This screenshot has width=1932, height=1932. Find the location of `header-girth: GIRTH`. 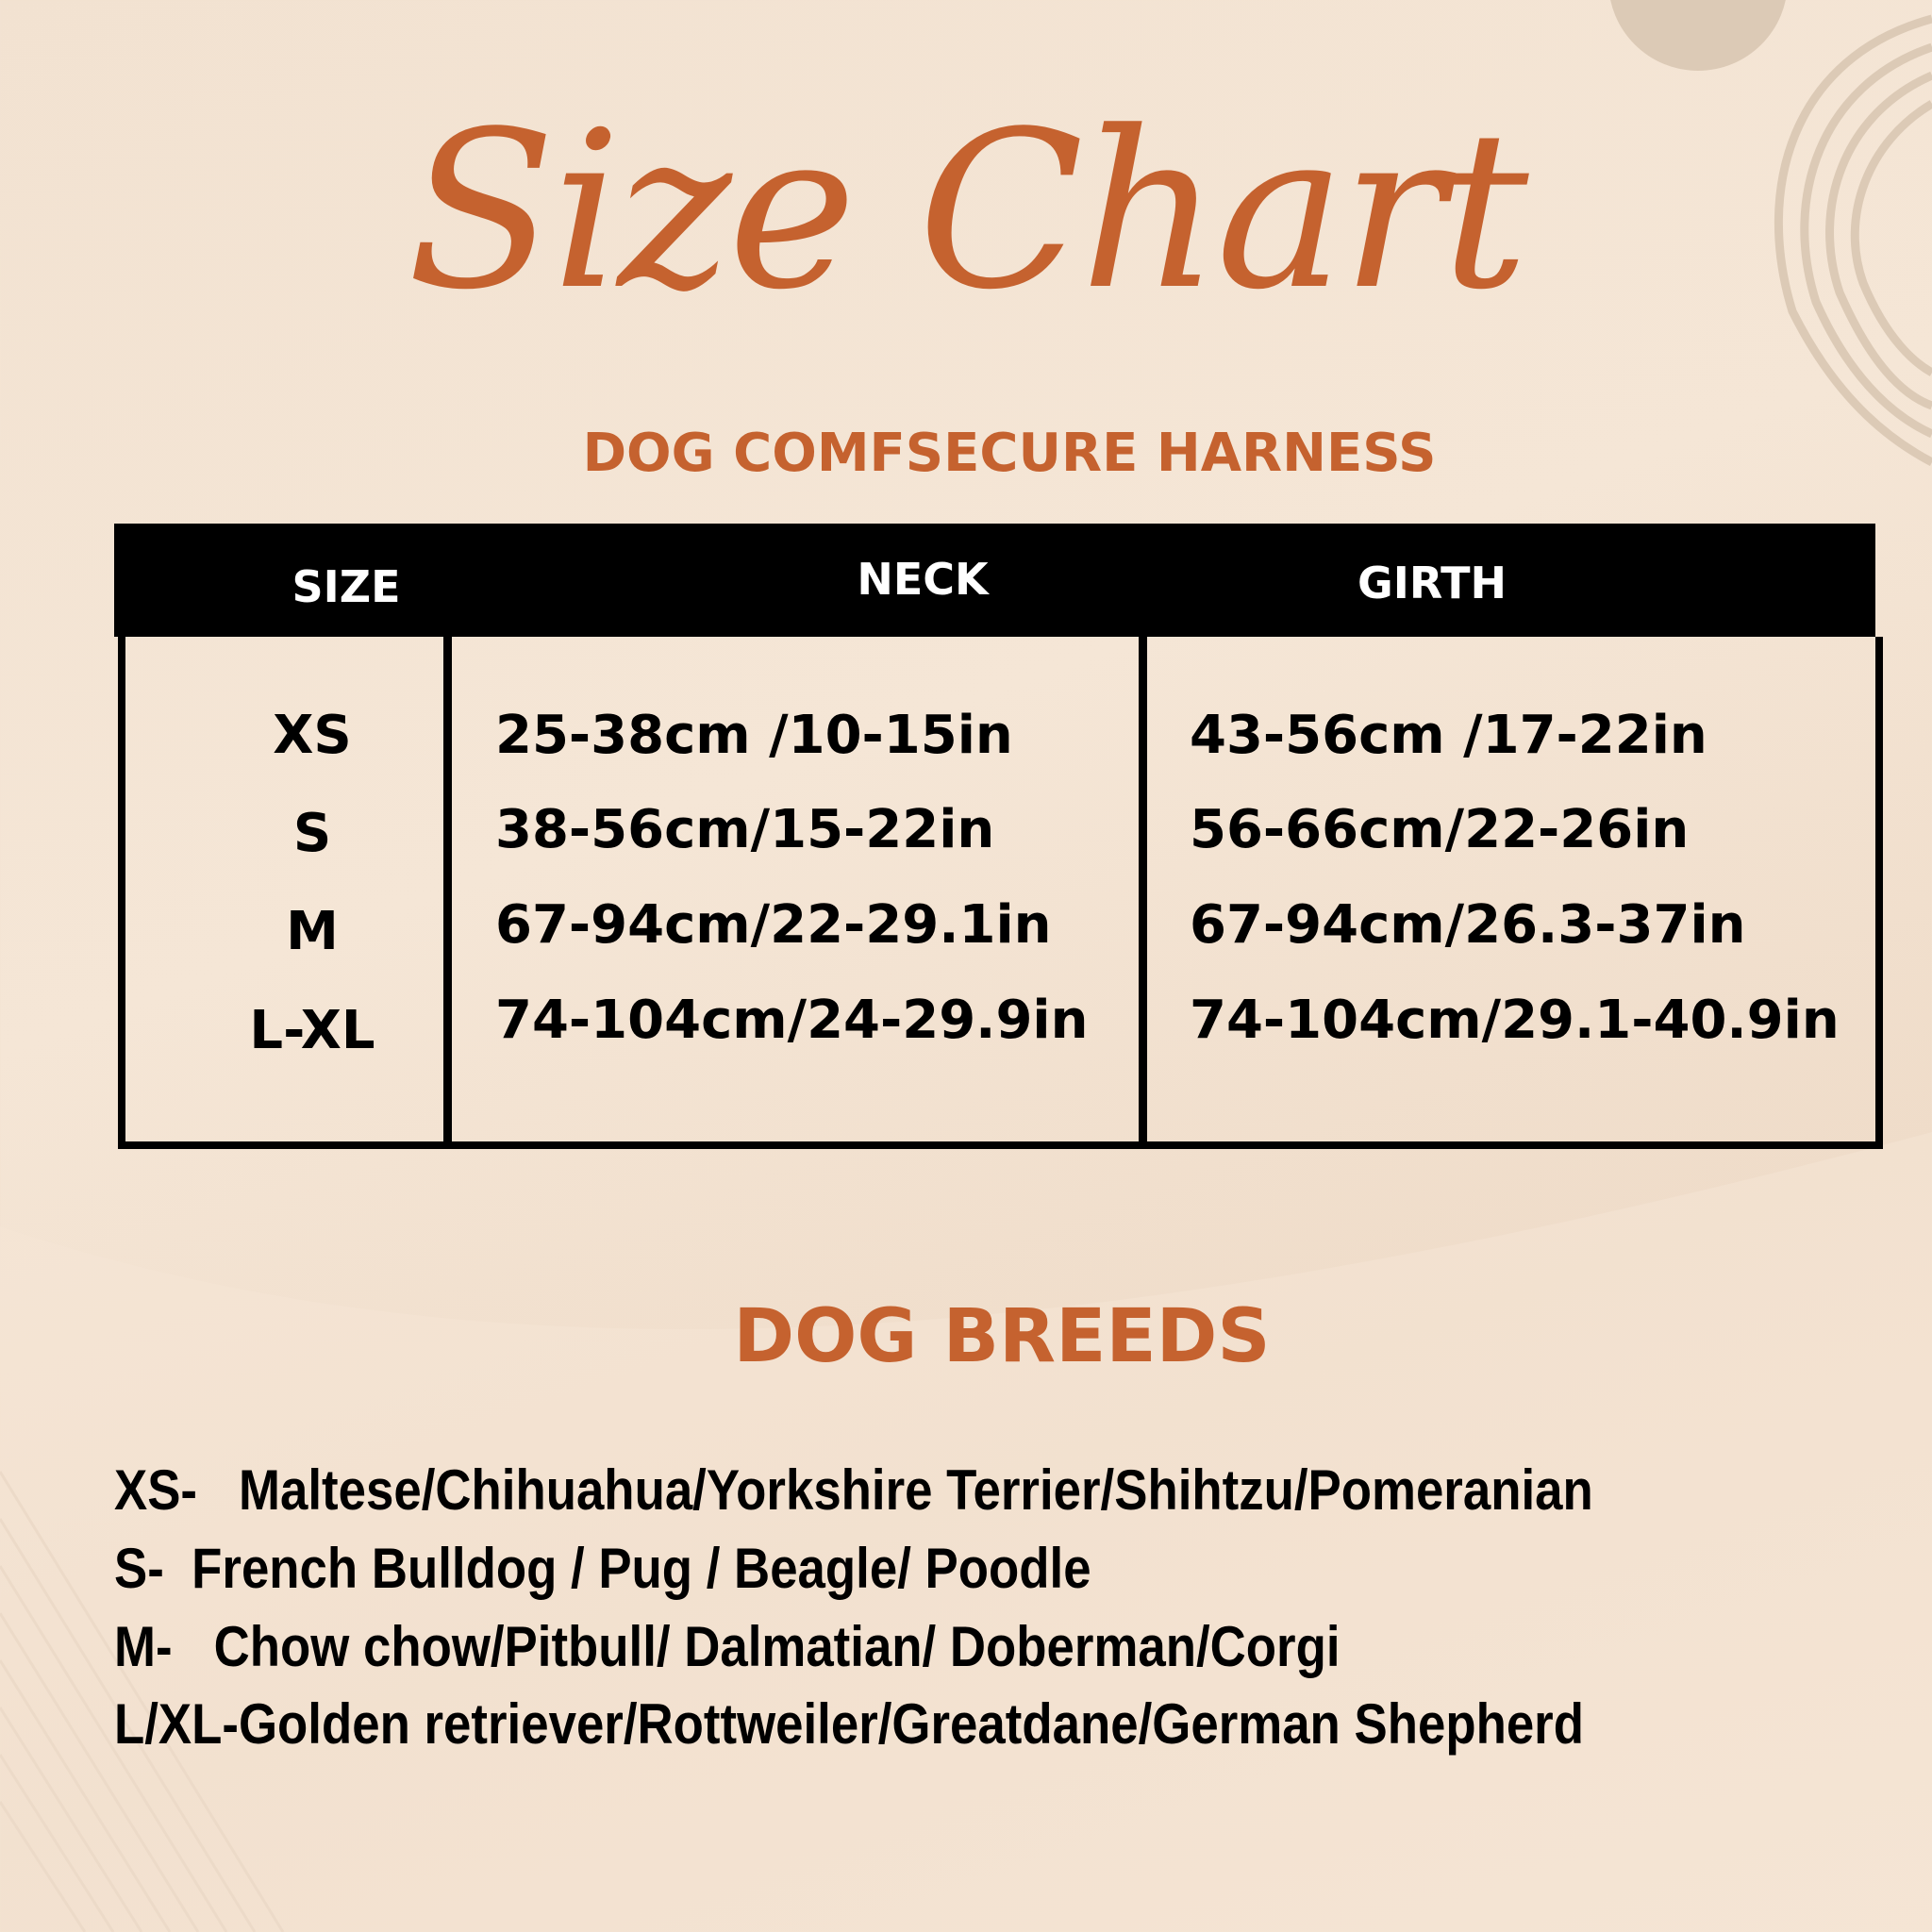

header-girth: GIRTH is located at coordinates (1432, 583).